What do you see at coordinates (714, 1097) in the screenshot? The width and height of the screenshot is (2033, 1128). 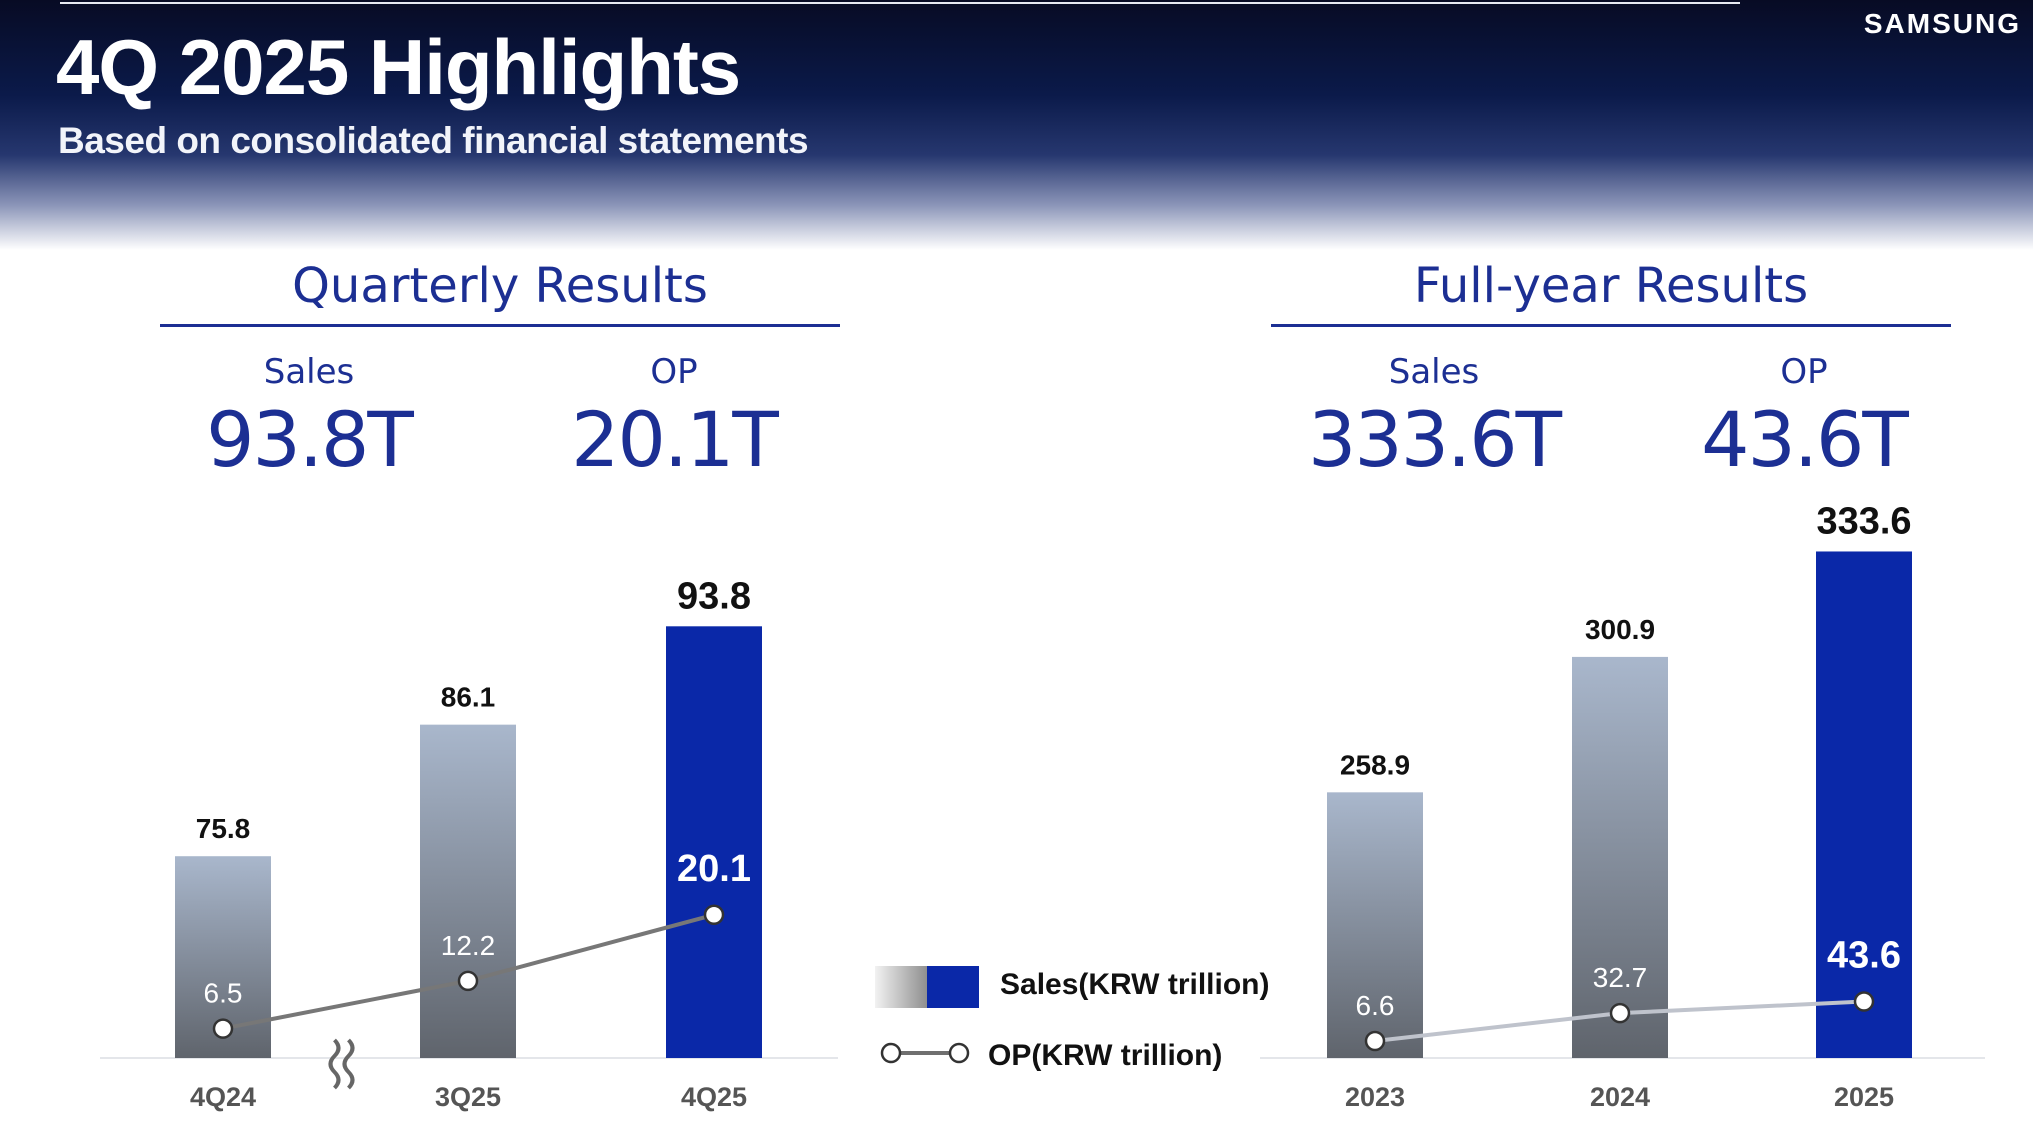 I see `quarterly-category-label: 4Q25` at bounding box center [714, 1097].